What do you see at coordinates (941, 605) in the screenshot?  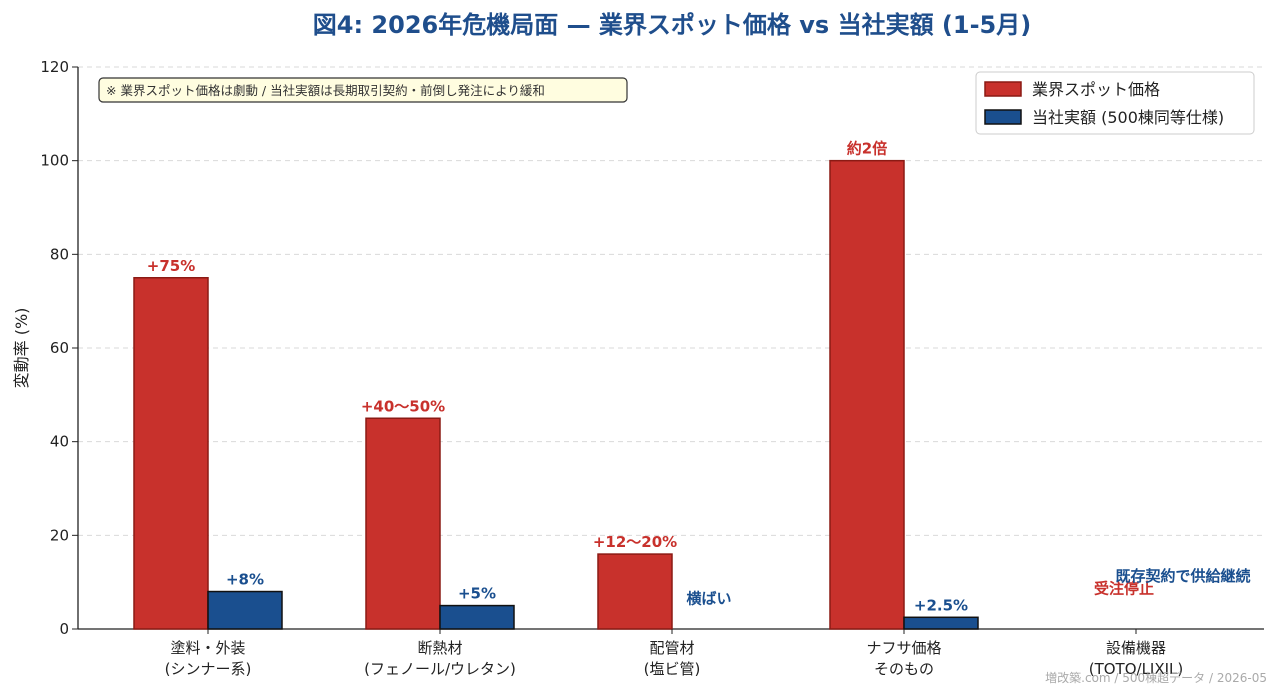 I see `data-label: +2.5%` at bounding box center [941, 605].